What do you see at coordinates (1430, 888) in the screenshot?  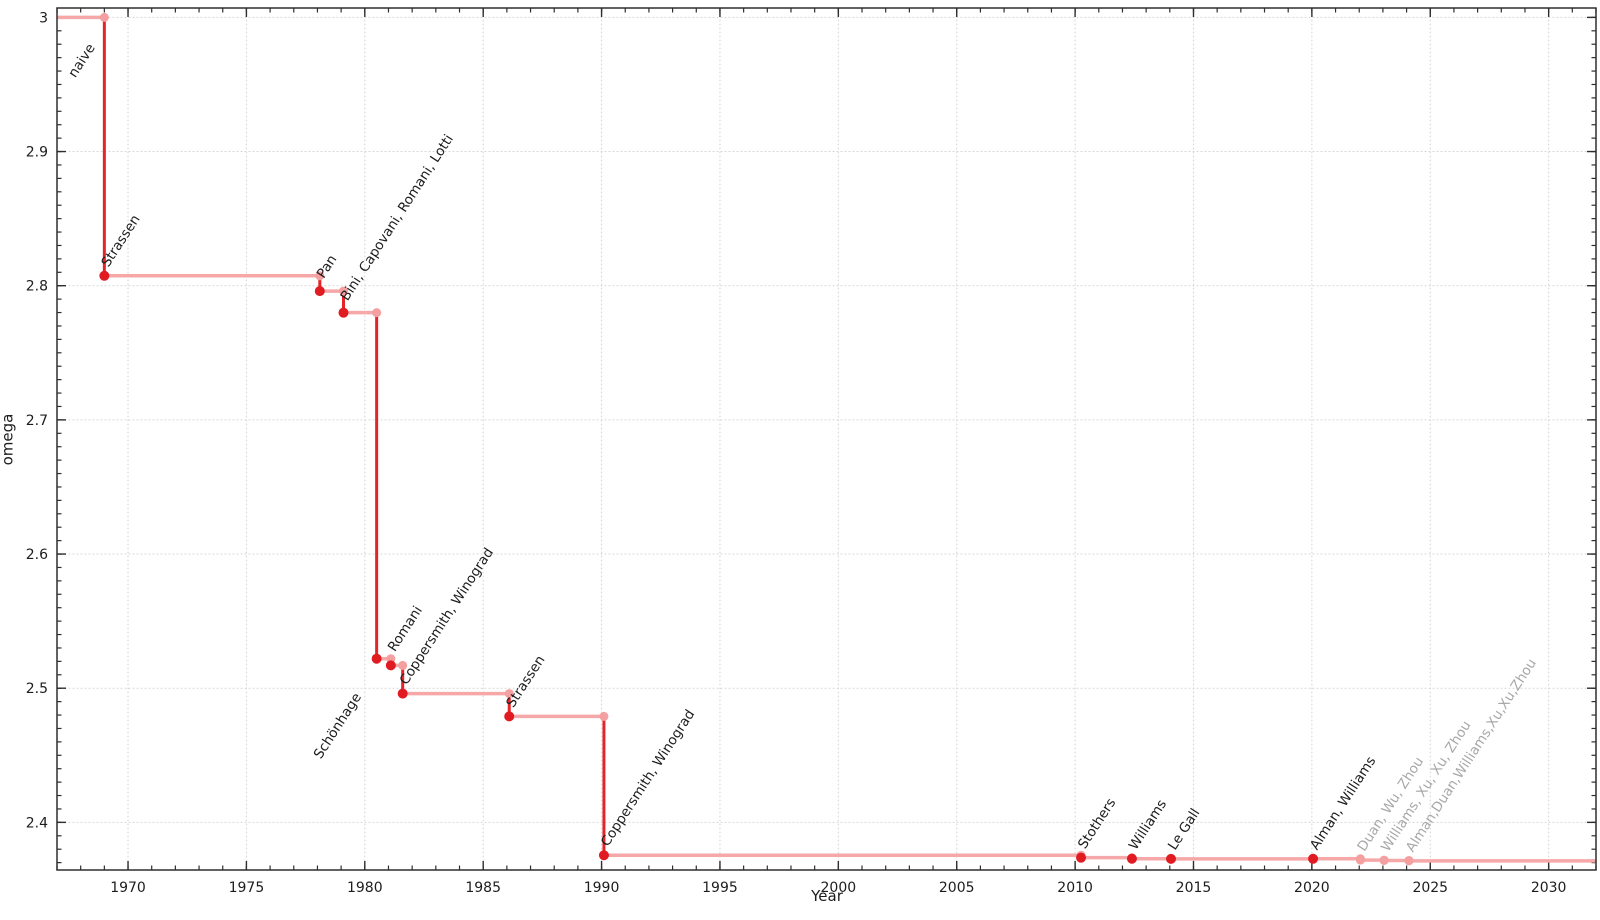 I see `x-tick-label: 2025` at bounding box center [1430, 888].